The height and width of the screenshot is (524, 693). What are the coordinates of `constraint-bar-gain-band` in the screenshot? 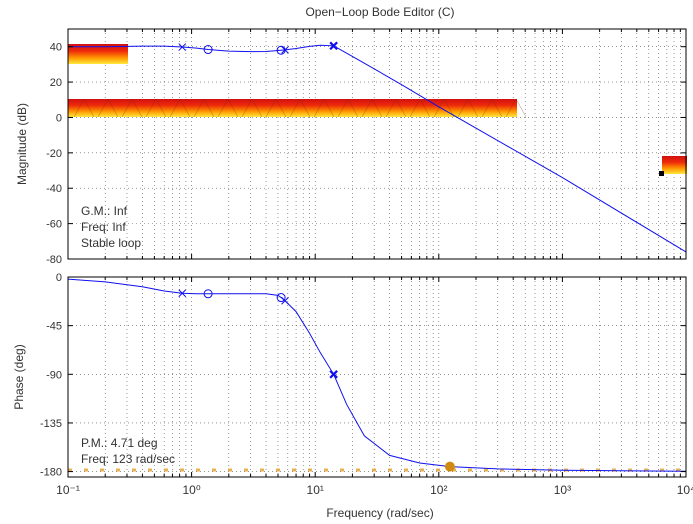 It's located at (297, 108).